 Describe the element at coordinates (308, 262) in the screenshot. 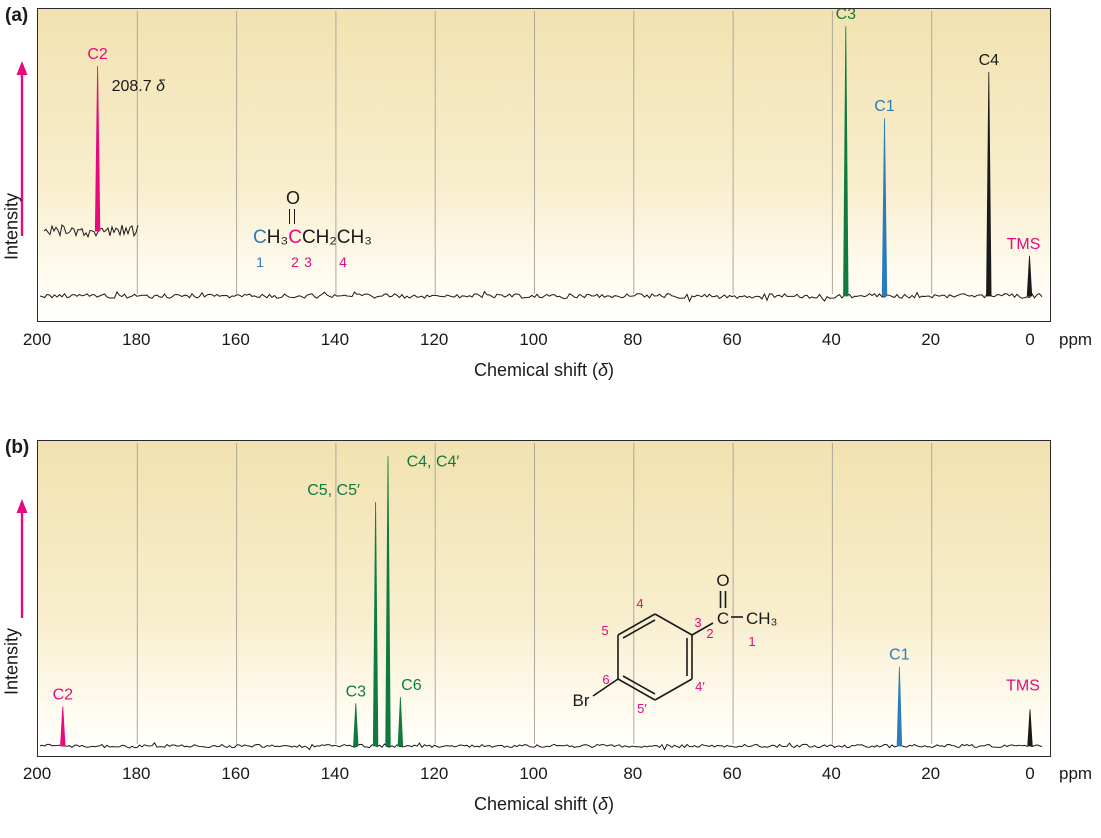

I see `carbon-number-3: 3` at that location.